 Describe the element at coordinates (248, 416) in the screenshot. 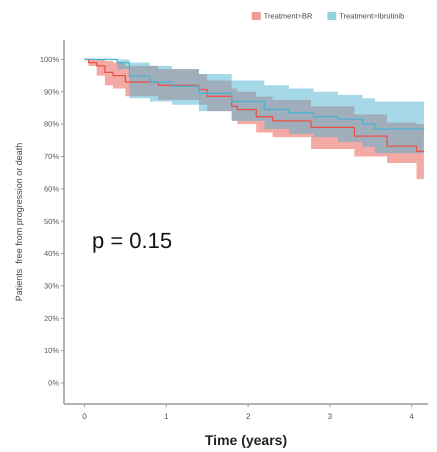

I see `x-tick-label: 2` at that location.